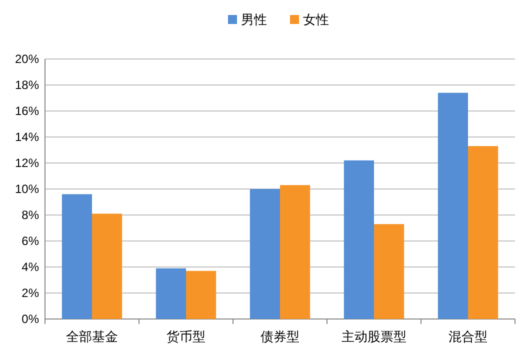  I want to click on legend-label: 男性, so click(254, 19).